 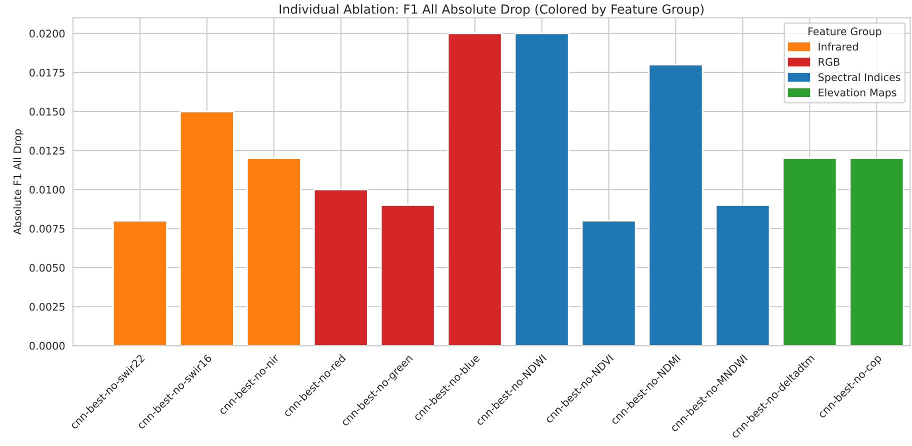 What do you see at coordinates (859, 78) in the screenshot?
I see `legend-label: Spectral Indices` at bounding box center [859, 78].